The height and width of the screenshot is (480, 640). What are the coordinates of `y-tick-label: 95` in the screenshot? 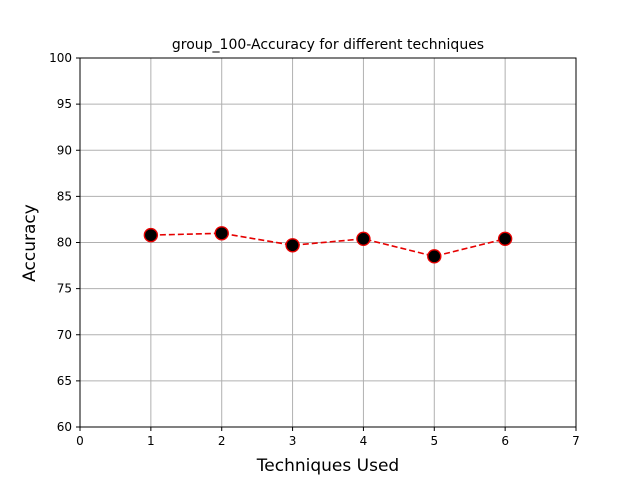 It's located at (64, 104).